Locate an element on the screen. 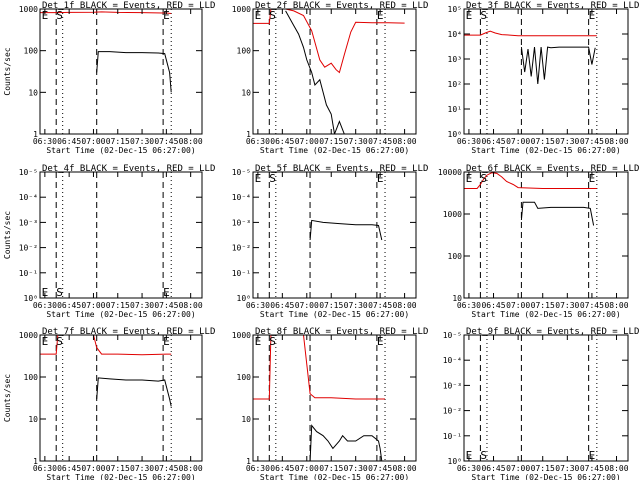 Image resolution: width=640 pixels, height=480 pixels. y-tick-label: 10⁻³ is located at coordinates (28, 222).